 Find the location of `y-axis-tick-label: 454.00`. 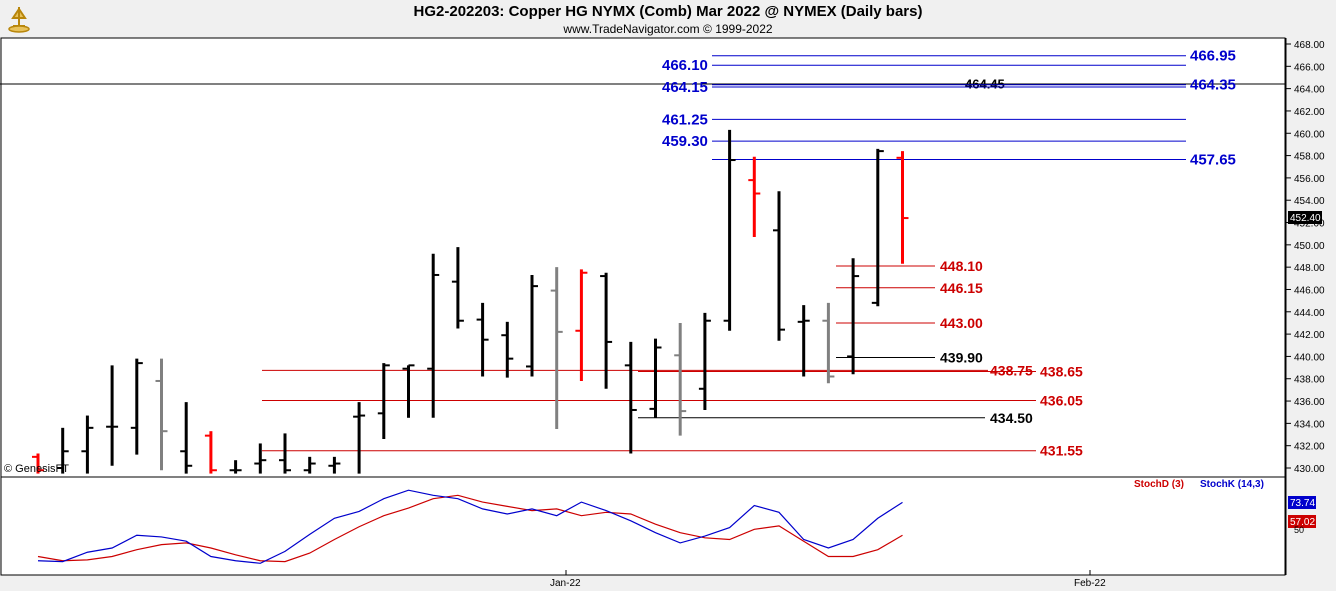

y-axis-tick-label: 454.00 is located at coordinates (1309, 201).